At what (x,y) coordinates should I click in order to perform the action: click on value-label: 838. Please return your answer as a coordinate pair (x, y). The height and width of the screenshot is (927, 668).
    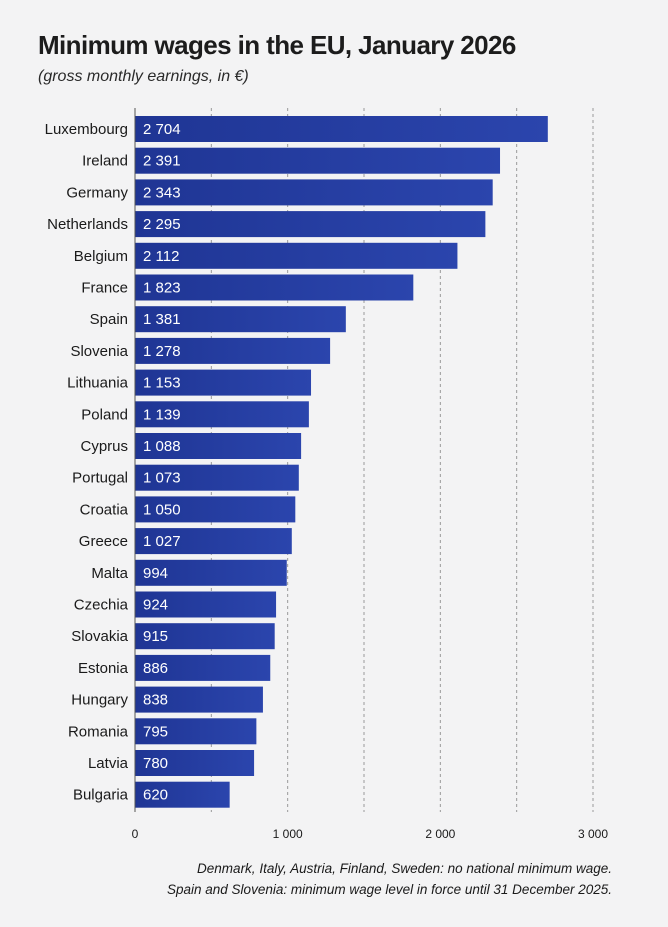
    Looking at the image, I should click on (155, 700).